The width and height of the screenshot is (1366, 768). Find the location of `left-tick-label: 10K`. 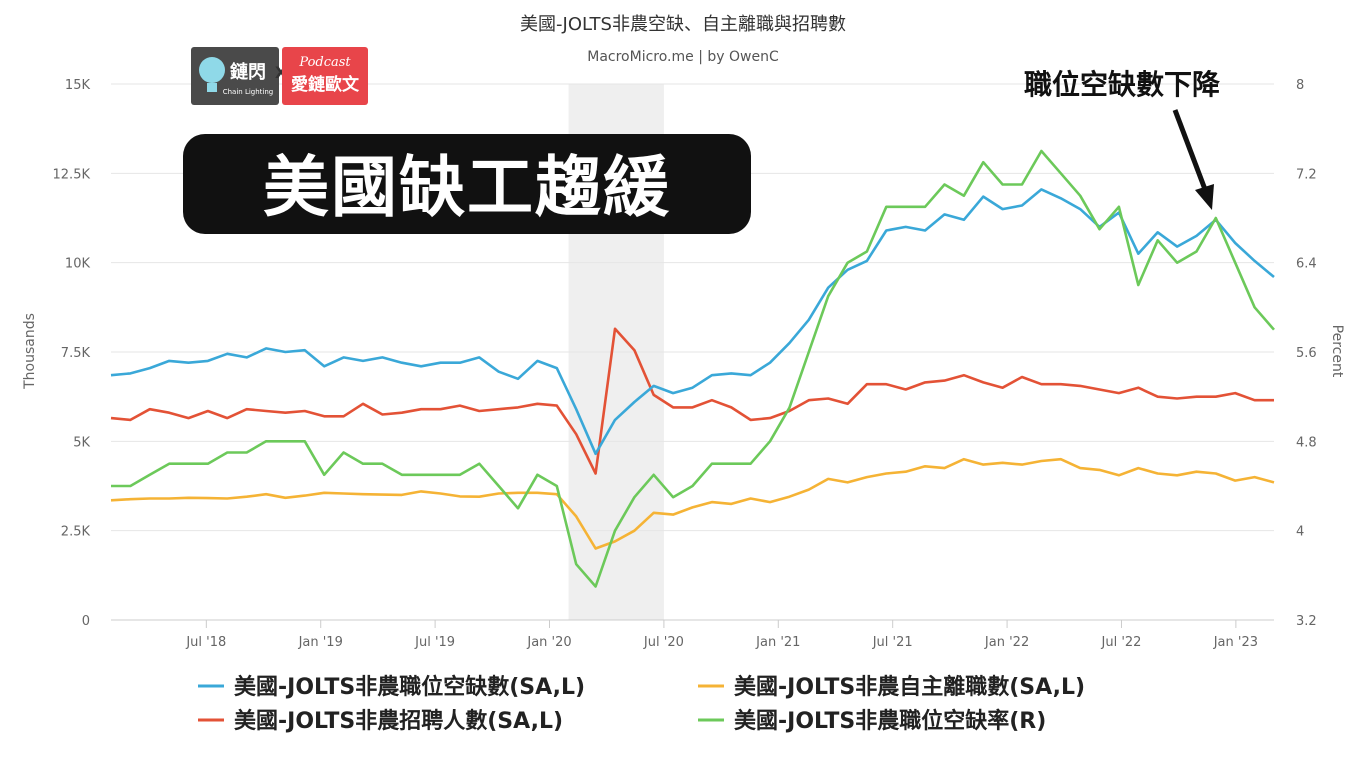

left-tick-label: 10K is located at coordinates (78, 264).